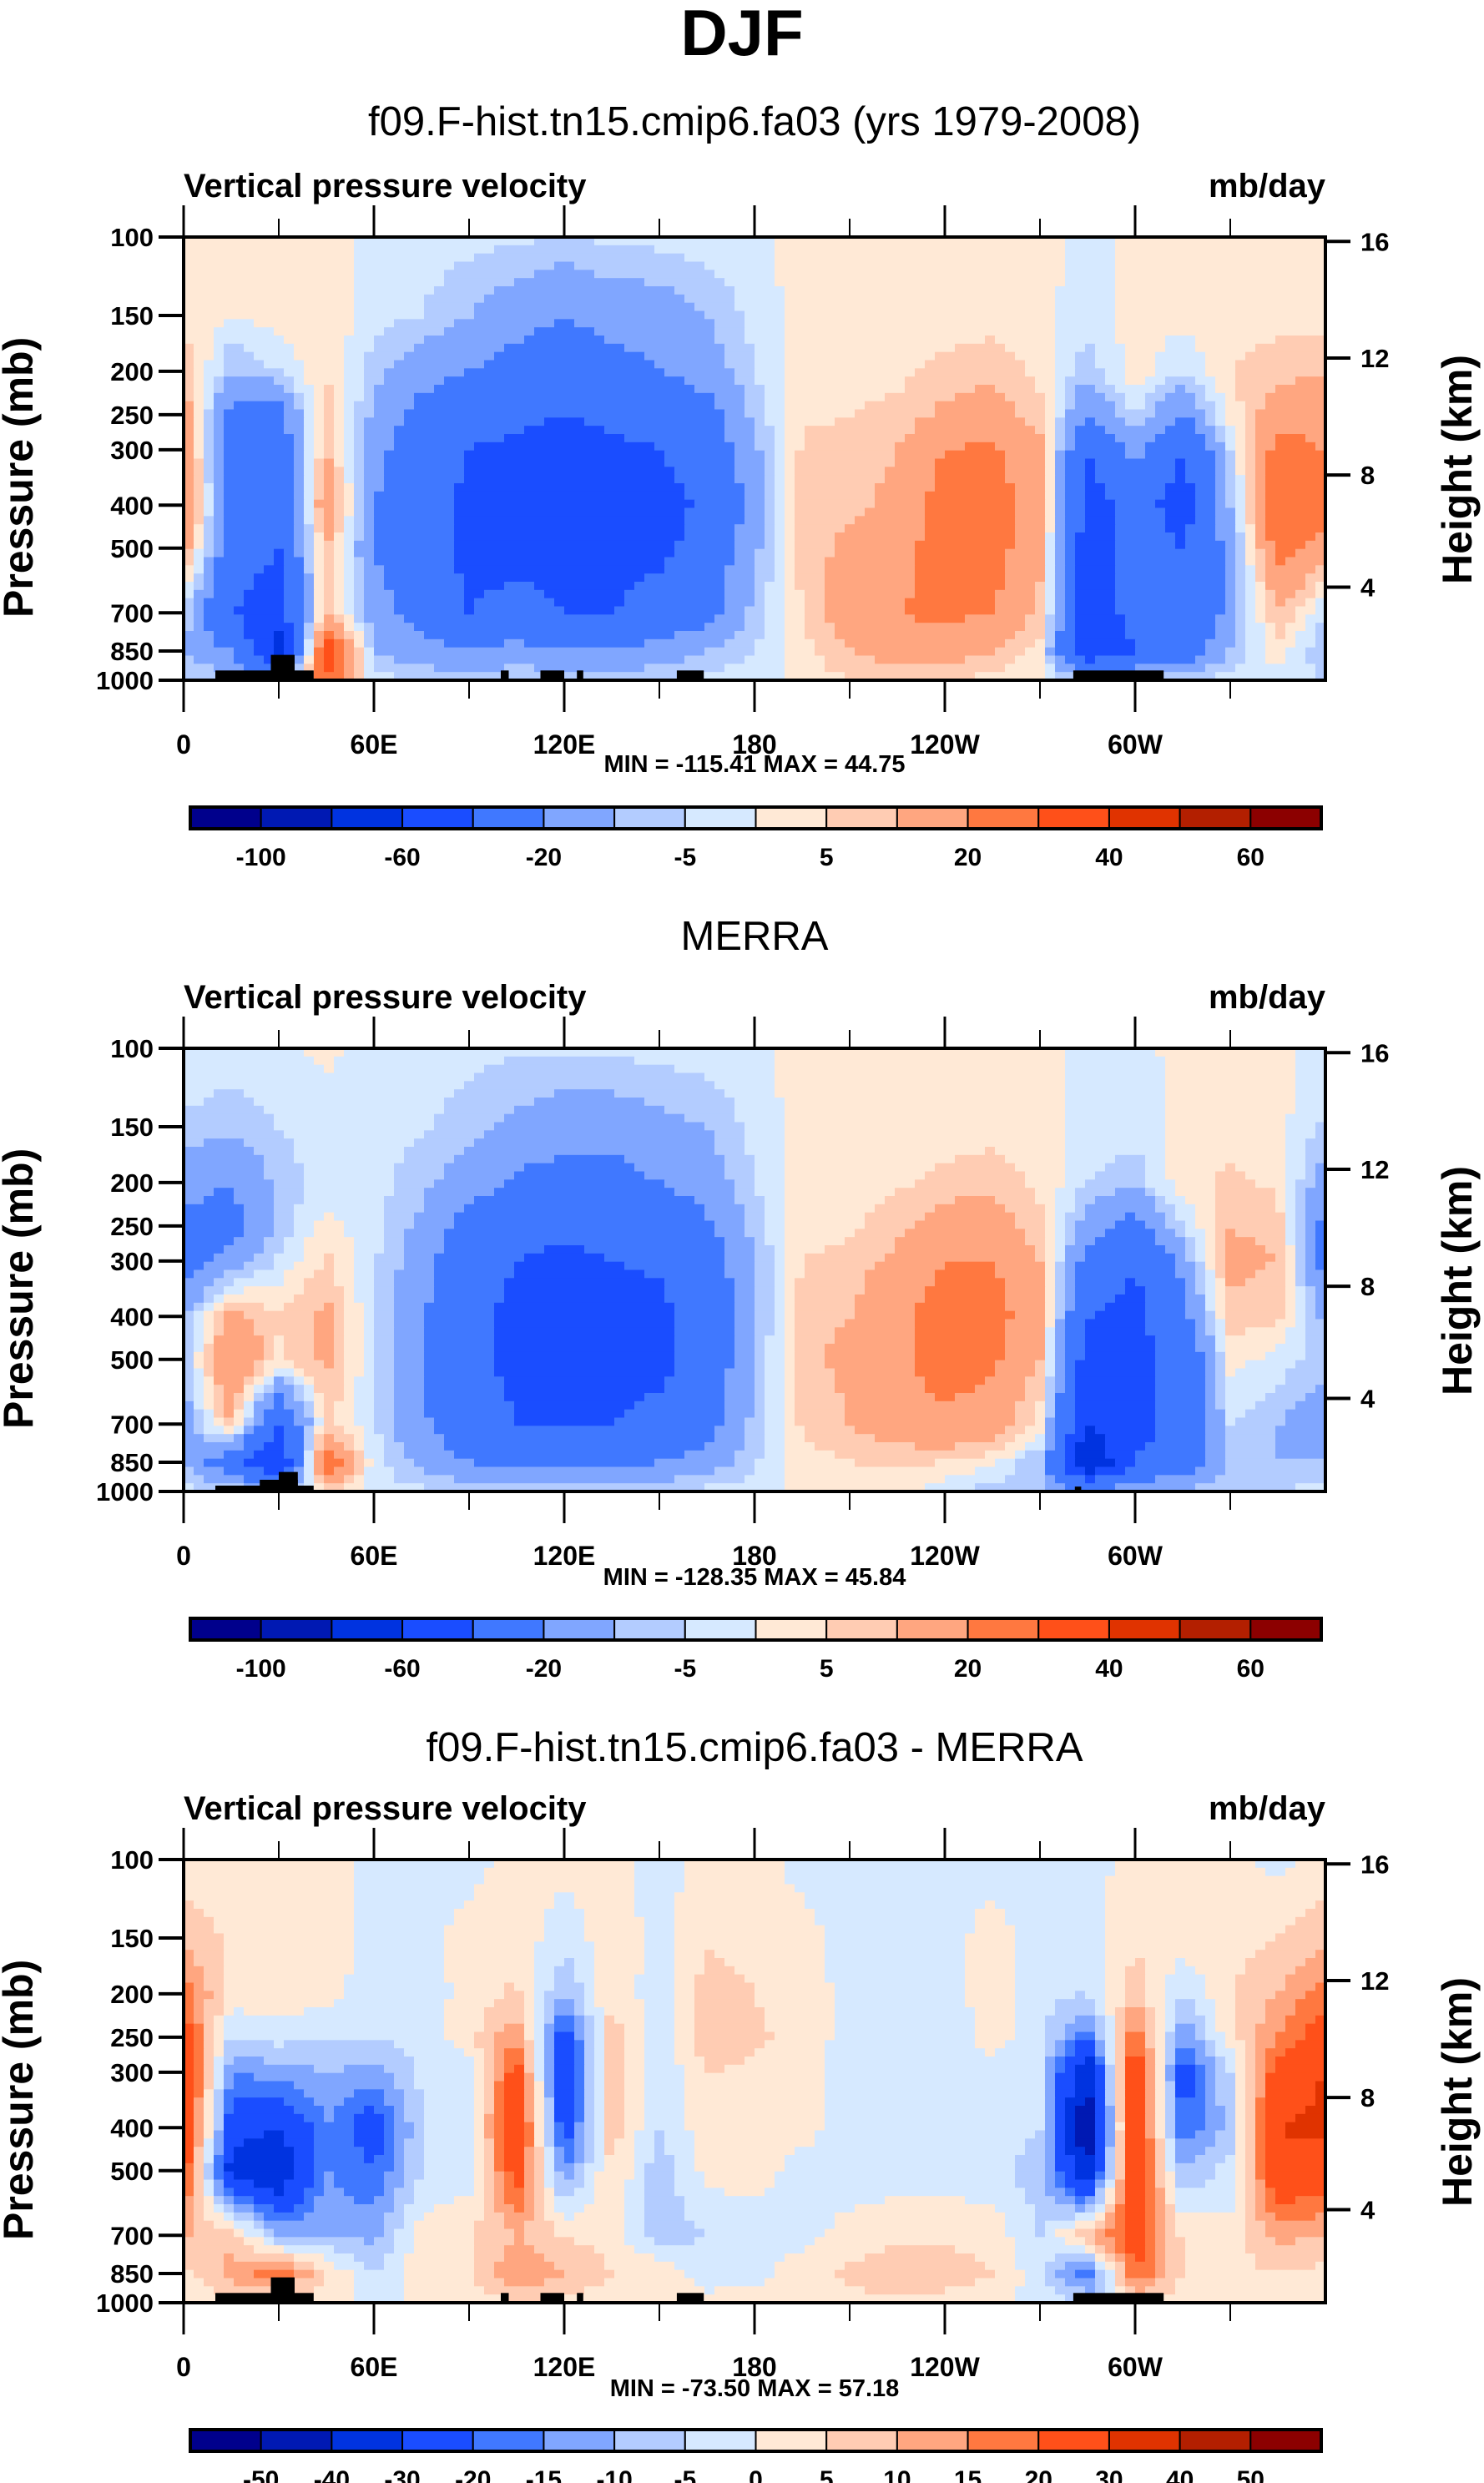 The image size is (1484, 2483). Describe the element at coordinates (1118, 2298) in the screenshot. I see `terrain-mask` at that location.